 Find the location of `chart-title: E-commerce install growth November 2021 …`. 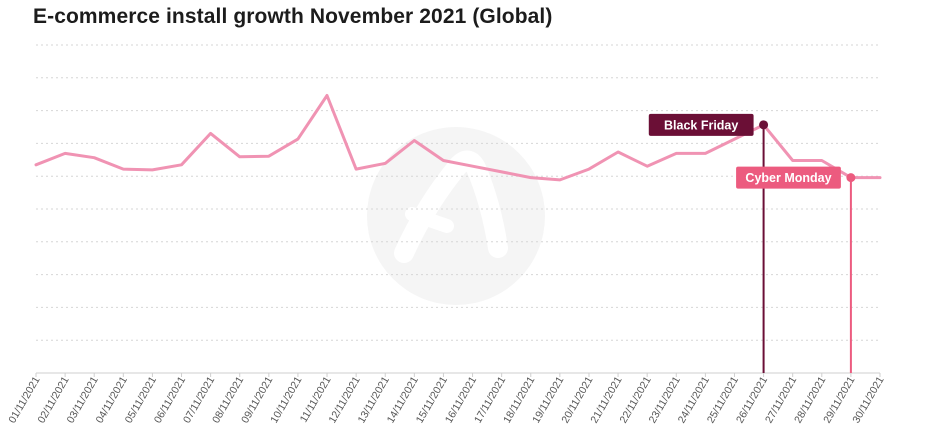

chart-title: E-commerce install growth November 2021 … is located at coordinates (293, 16).